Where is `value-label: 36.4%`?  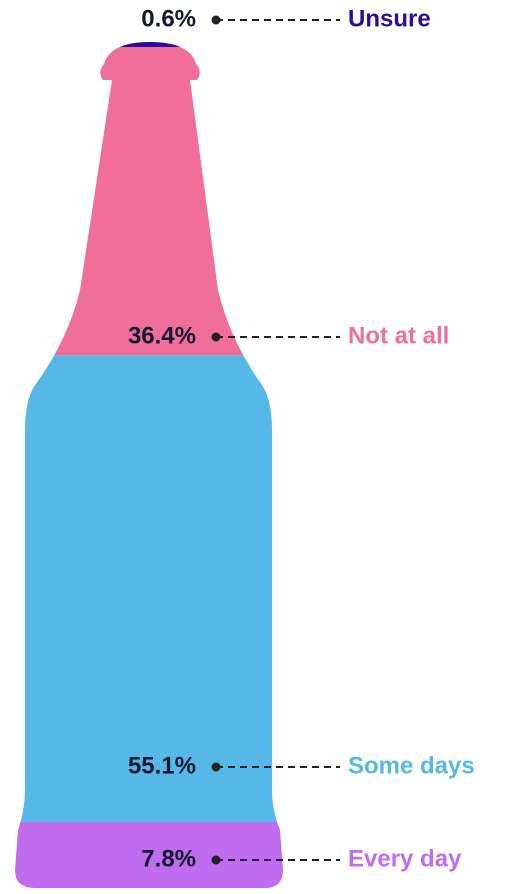 value-label: 36.4% is located at coordinates (162, 335).